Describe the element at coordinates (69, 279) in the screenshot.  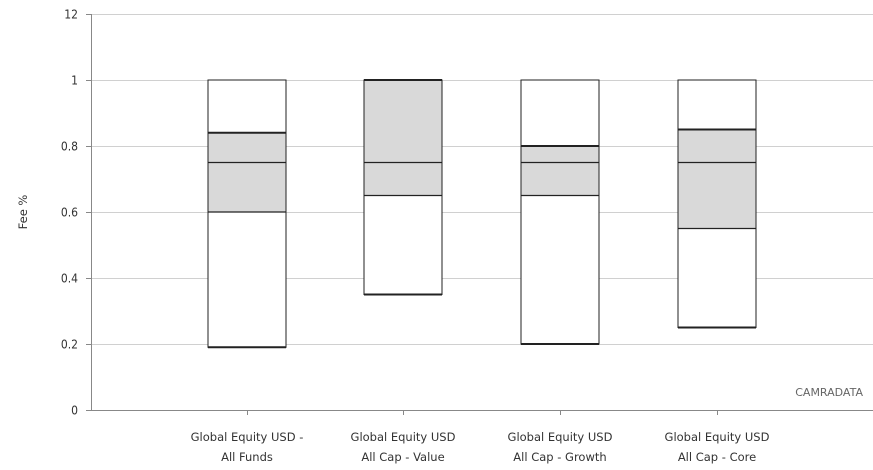
I see `y-tick-label-2: 0.4` at that location.